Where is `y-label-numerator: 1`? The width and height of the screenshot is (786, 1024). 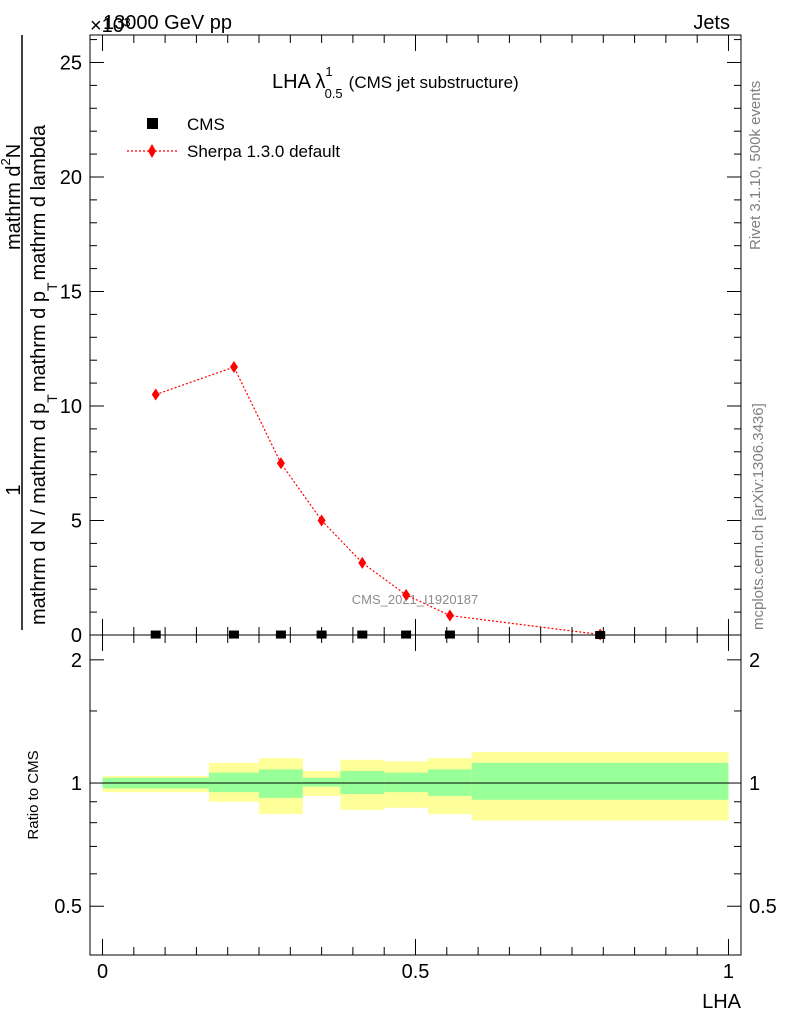
y-label-numerator: 1 is located at coordinates (14, 489).